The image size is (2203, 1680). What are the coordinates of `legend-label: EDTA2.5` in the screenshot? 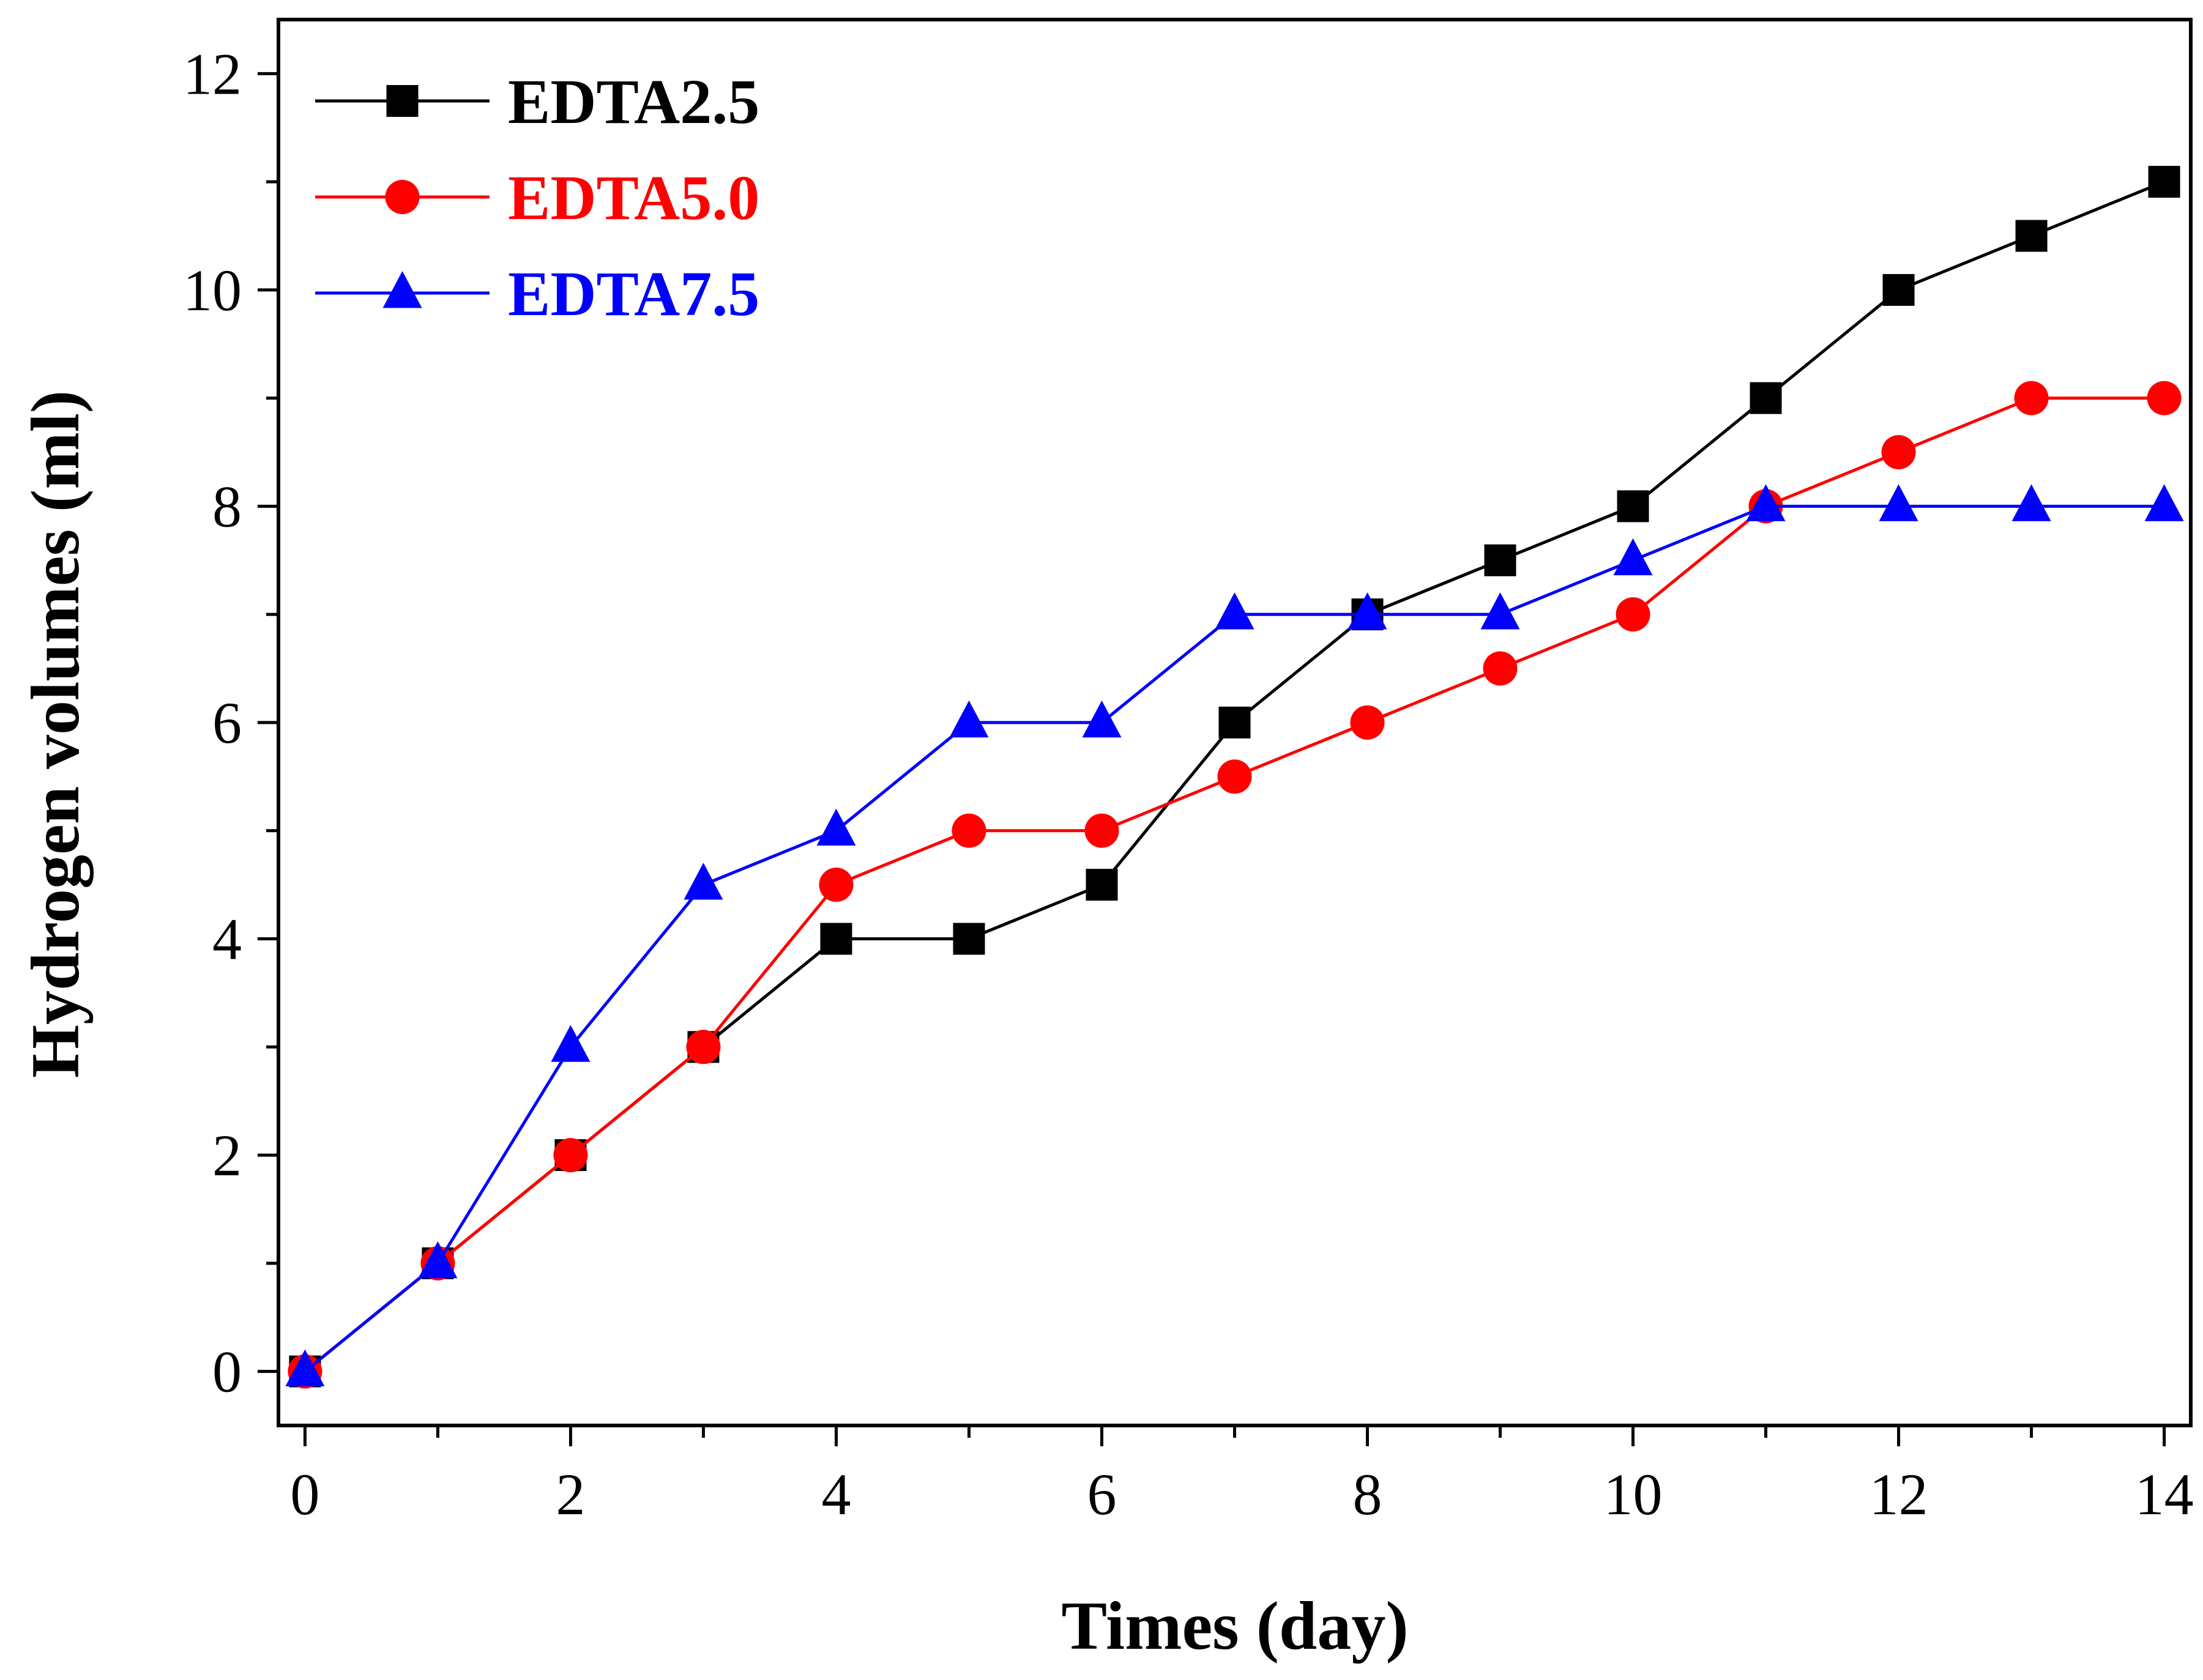 It's located at (633, 102).